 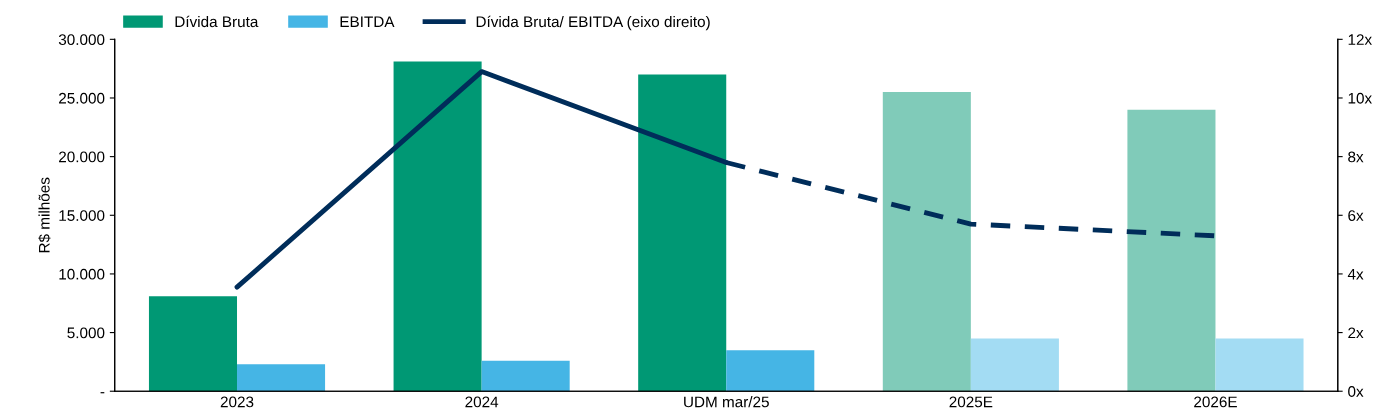 What do you see at coordinates (1360, 98) in the screenshot?
I see `y2-tick-label: 10x` at bounding box center [1360, 98].